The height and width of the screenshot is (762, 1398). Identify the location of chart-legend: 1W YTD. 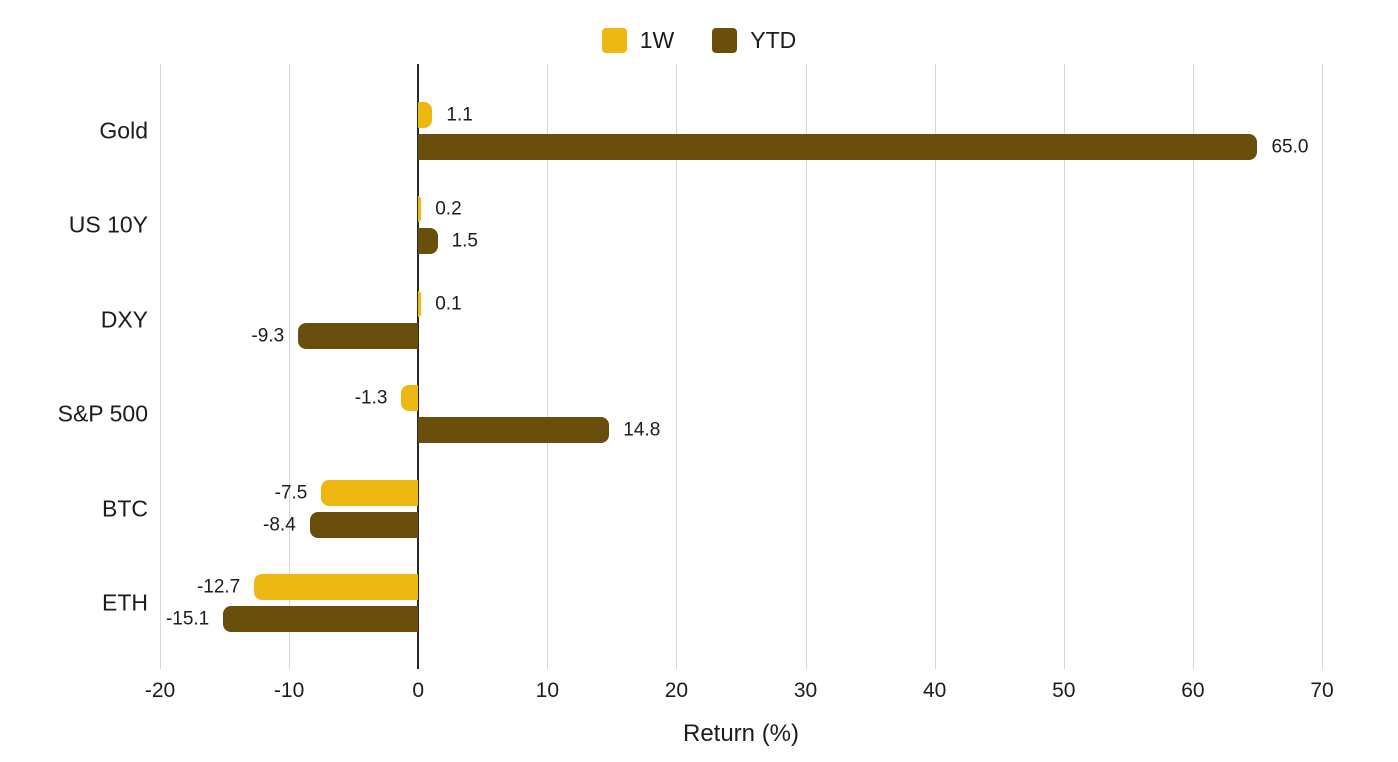
(699, 40).